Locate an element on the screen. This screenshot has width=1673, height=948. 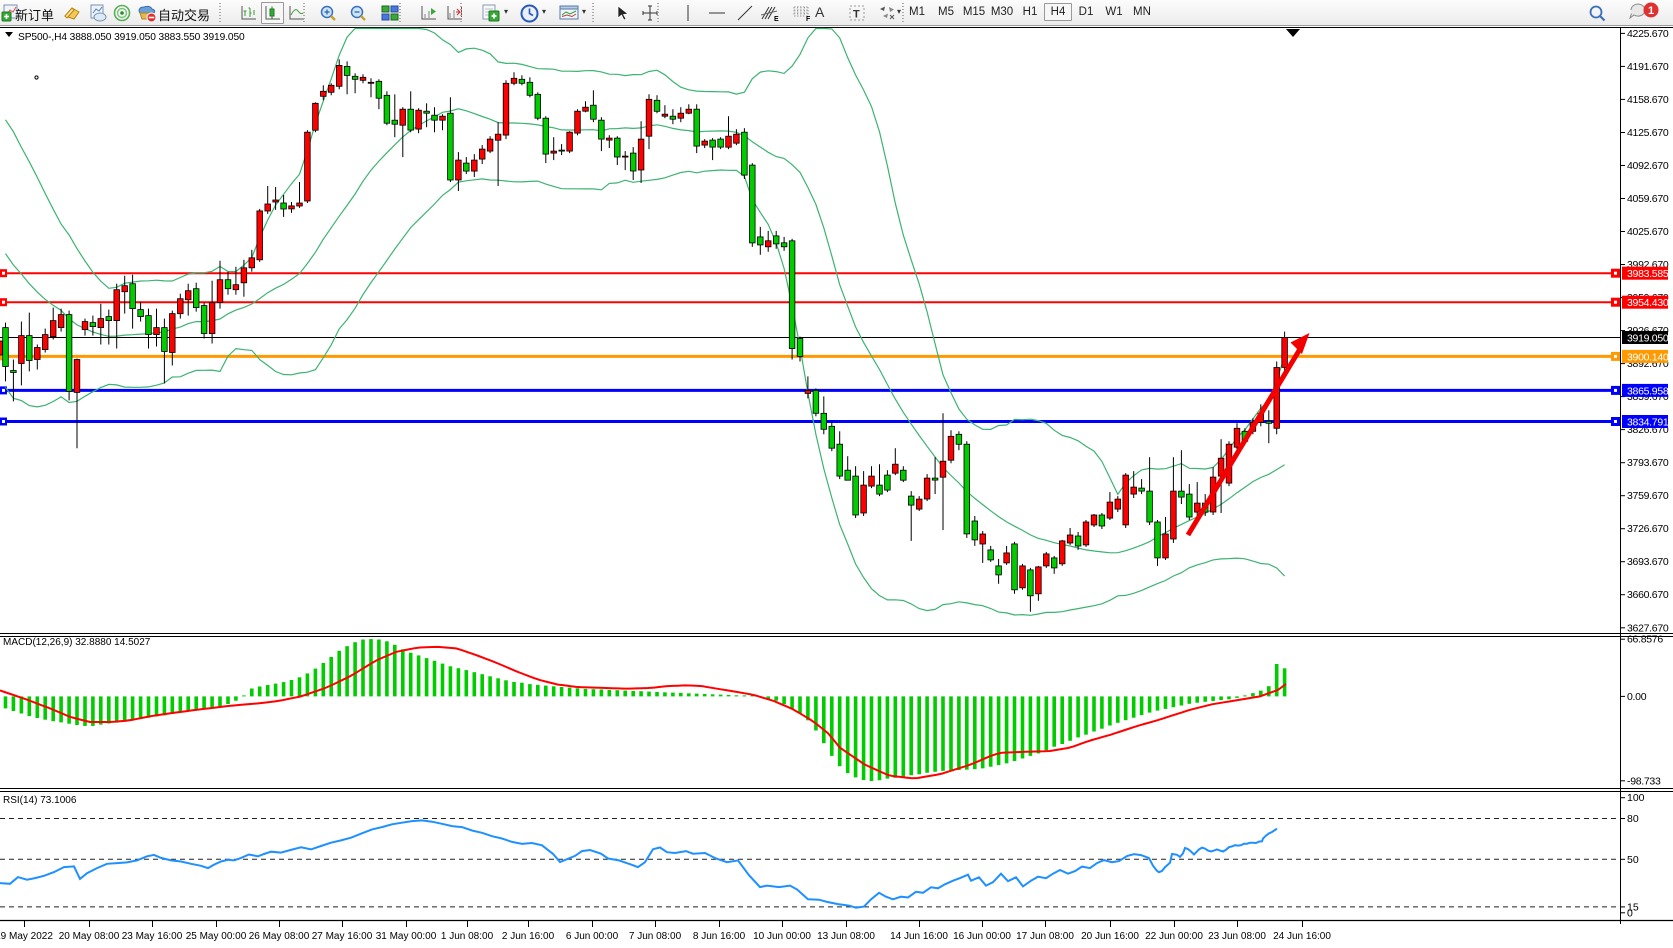
svg-text: 3627.670 is located at coordinates (1648, 628).